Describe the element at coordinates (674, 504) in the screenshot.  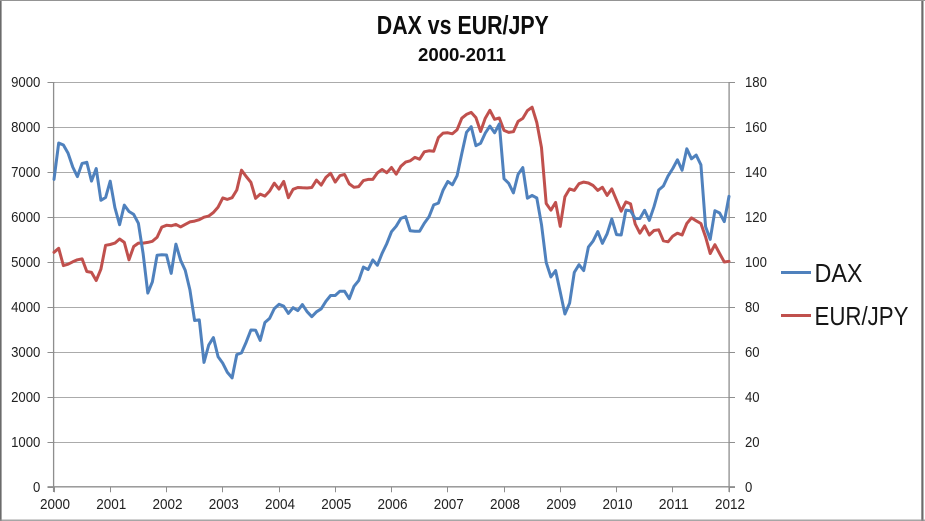
I see `svg-text: 2011` at that location.